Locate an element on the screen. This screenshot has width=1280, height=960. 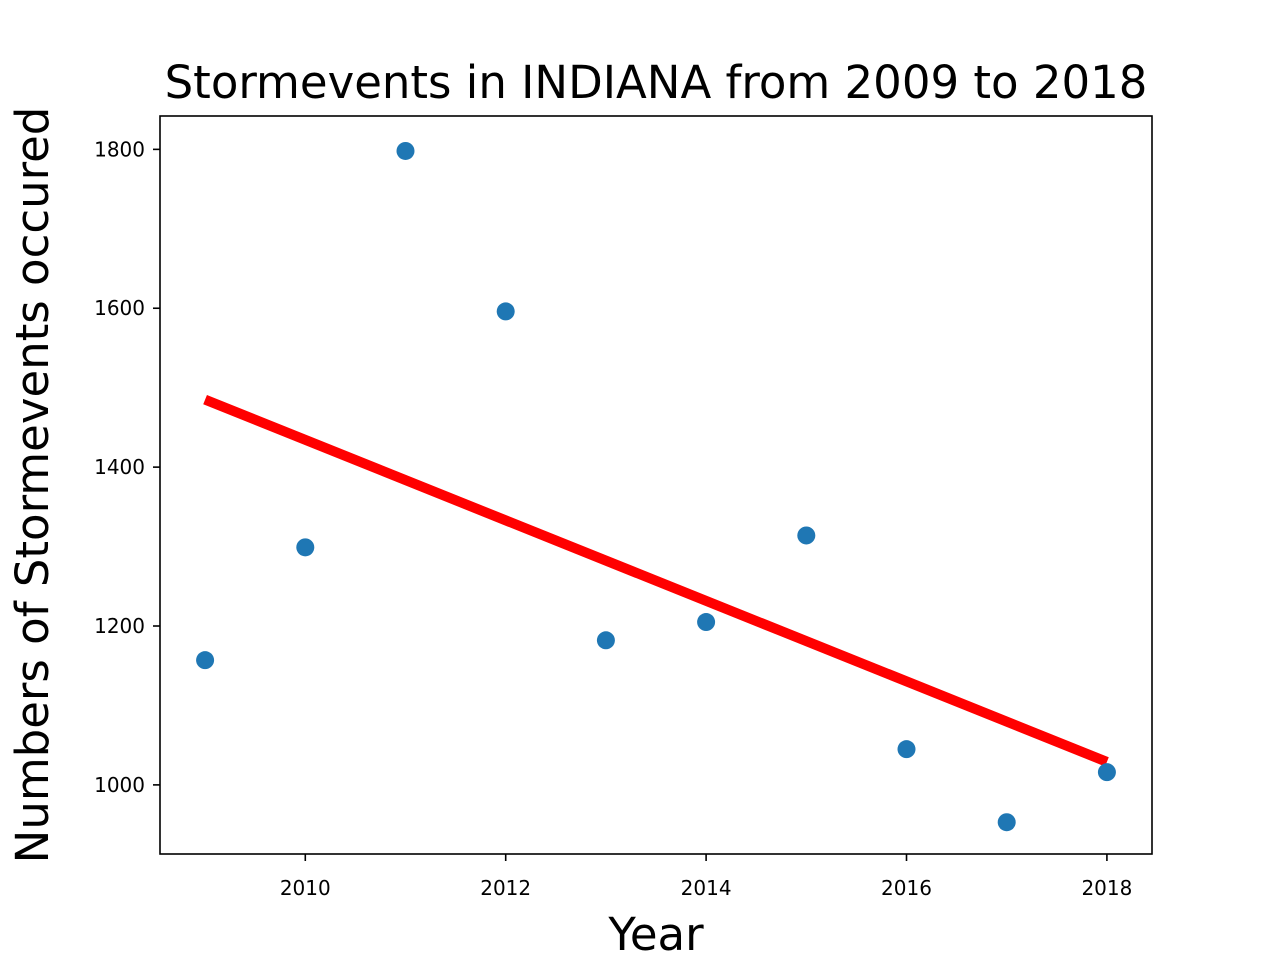
x-axis-label: Year is located at coordinates (655, 934).